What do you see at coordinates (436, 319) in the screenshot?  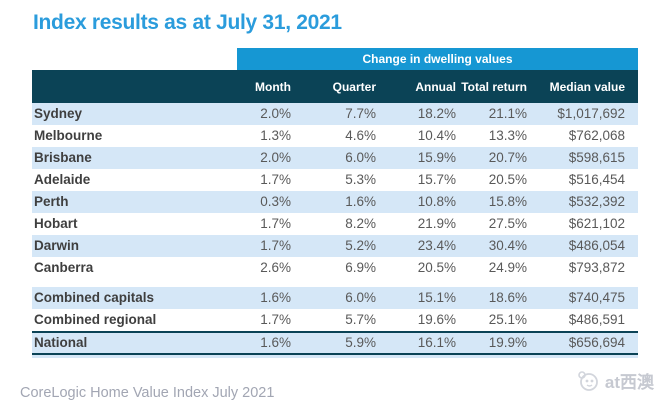 I see `annual-value: 19.6%` at bounding box center [436, 319].